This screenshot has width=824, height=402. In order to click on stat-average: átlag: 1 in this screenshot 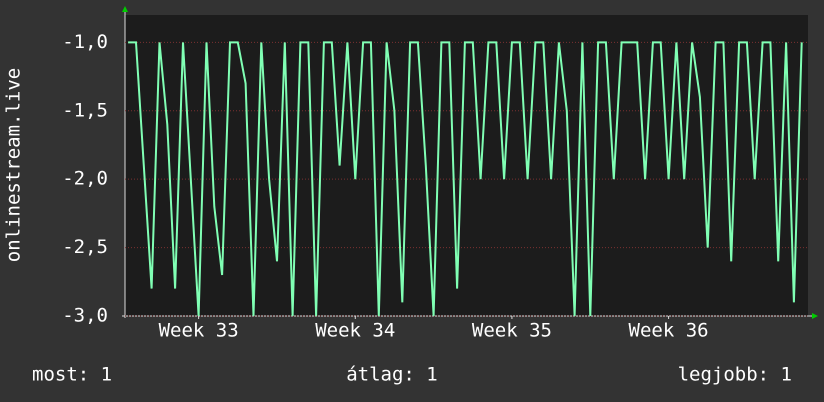, I will do `click(392, 375)`.